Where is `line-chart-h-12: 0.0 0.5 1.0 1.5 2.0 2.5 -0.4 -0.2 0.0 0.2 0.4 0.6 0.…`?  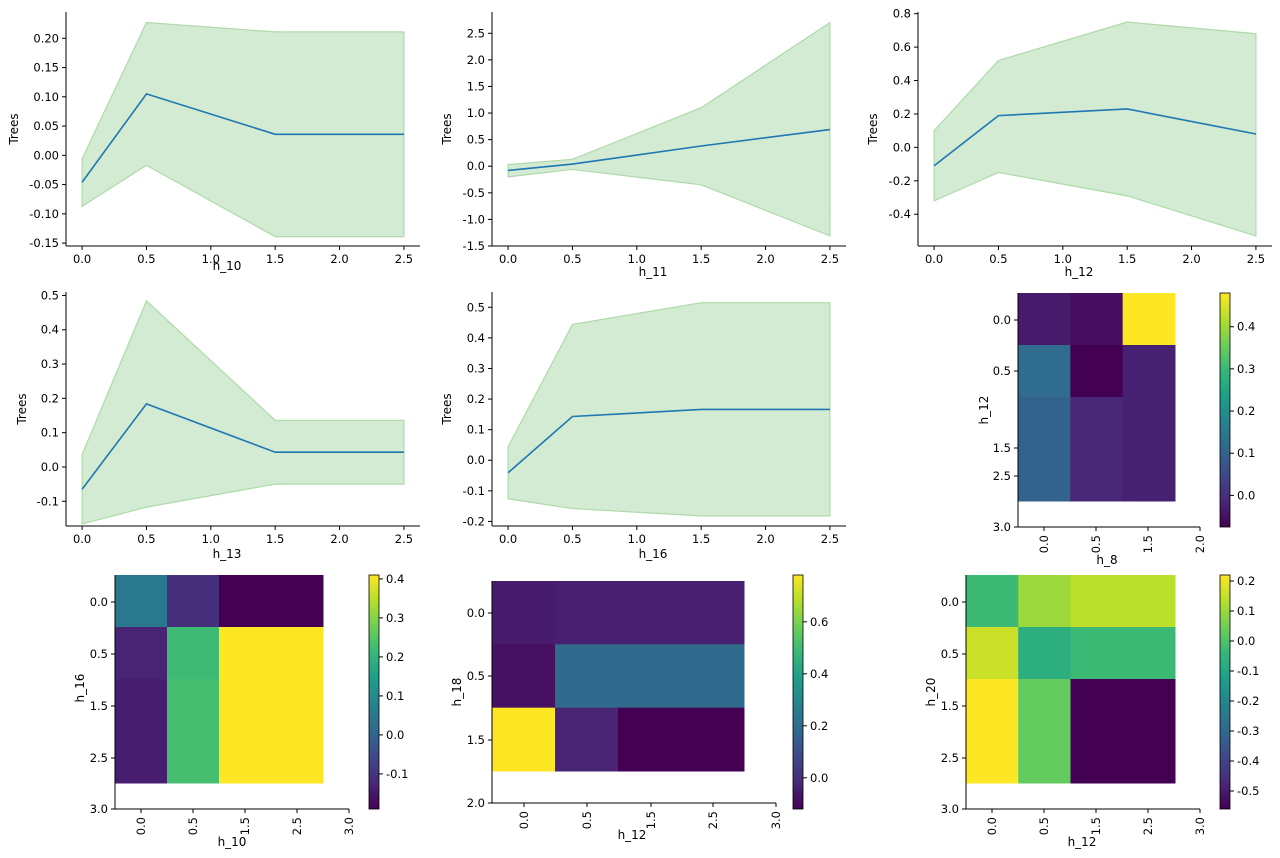 line-chart-h-12: 0.0 0.5 1.0 1.5 2.0 2.5 -0.4 -0.2 0.0 0.2 0.4 0.6 0.… is located at coordinates (1069, 143).